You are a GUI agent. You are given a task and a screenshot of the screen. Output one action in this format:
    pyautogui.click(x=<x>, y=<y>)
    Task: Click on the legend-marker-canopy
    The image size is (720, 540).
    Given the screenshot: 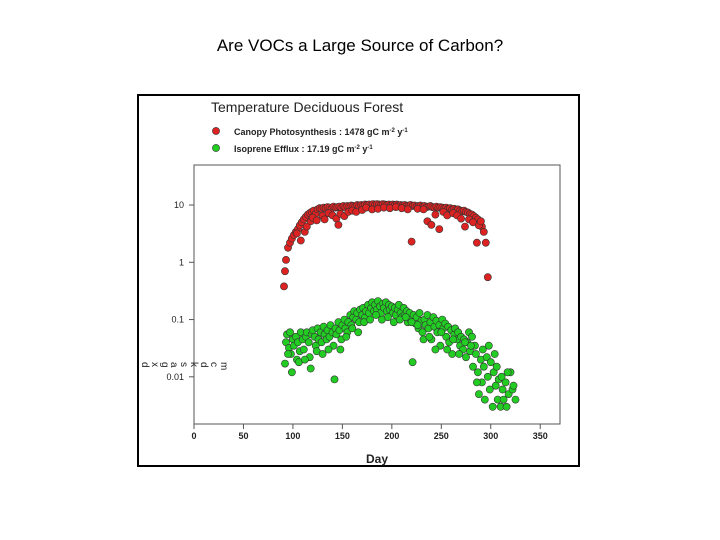 What is the action you would take?
    pyautogui.click(x=216, y=131)
    